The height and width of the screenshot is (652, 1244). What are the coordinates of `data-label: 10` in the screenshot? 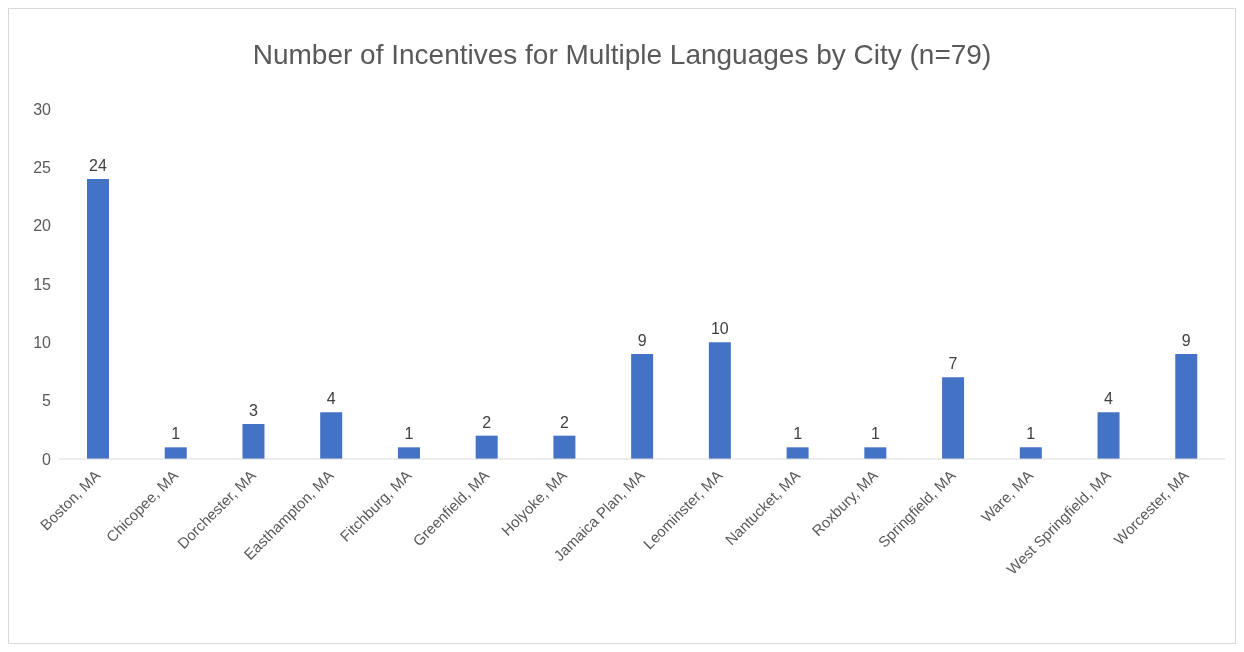 It's located at (719, 329).